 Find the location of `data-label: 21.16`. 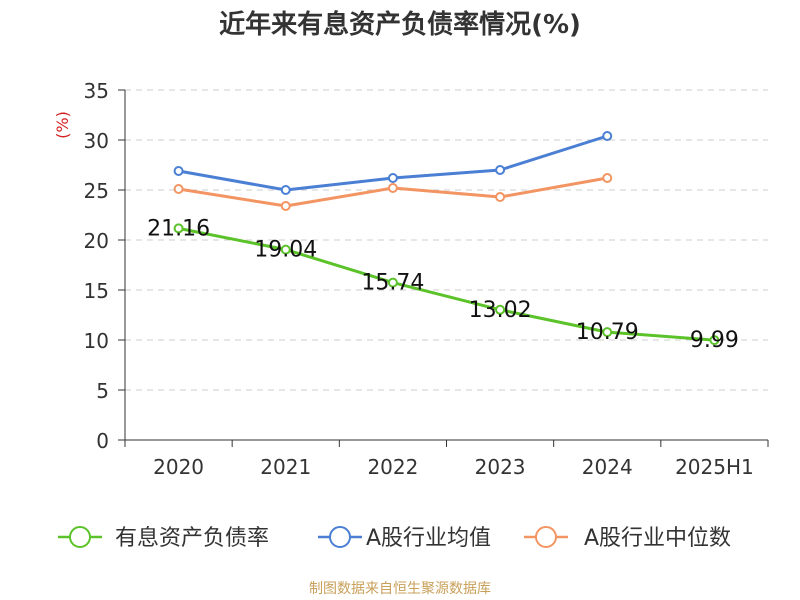

data-label: 21.16 is located at coordinates (178, 228).